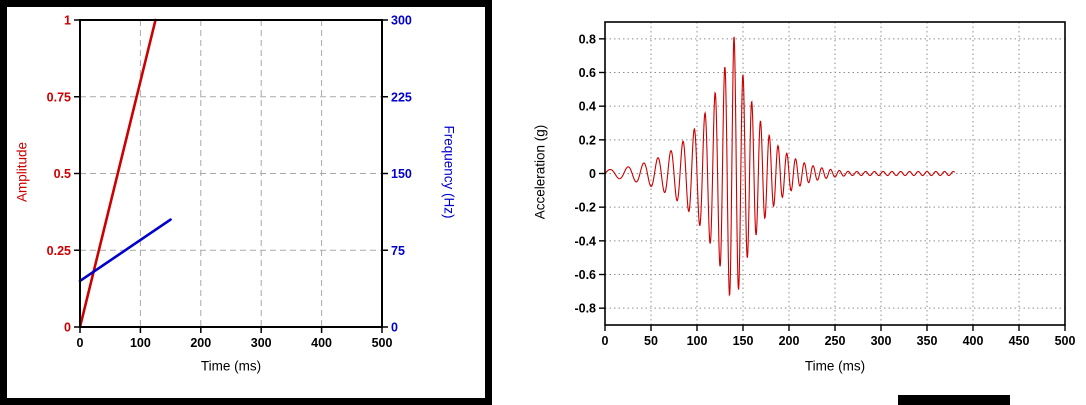 The height and width of the screenshot is (405, 1086). Describe the element at coordinates (927, 341) in the screenshot. I see `x-tick-label: 350` at that location.